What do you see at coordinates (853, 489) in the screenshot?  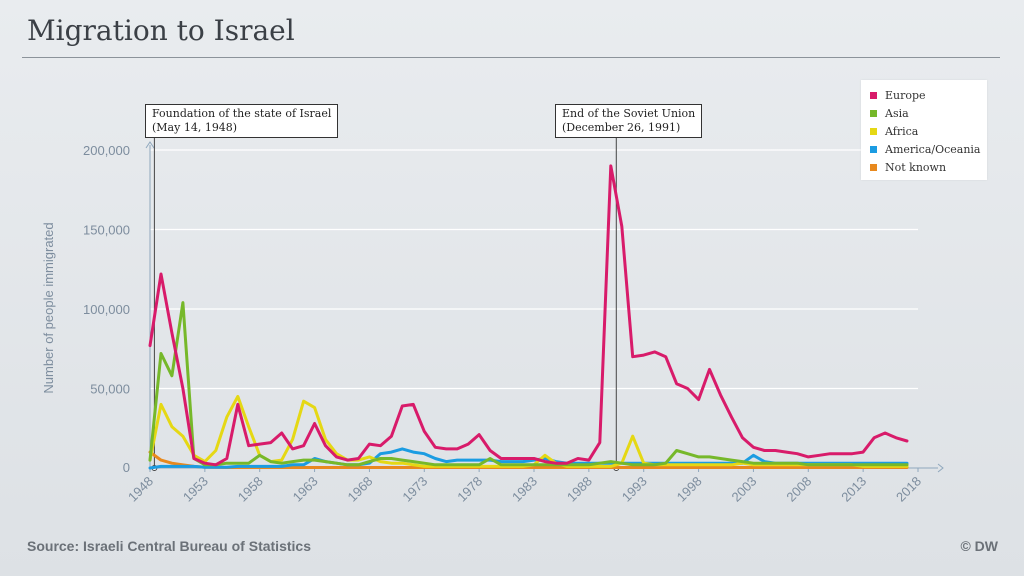 I see `x-tick-label: 2013` at bounding box center [853, 489].